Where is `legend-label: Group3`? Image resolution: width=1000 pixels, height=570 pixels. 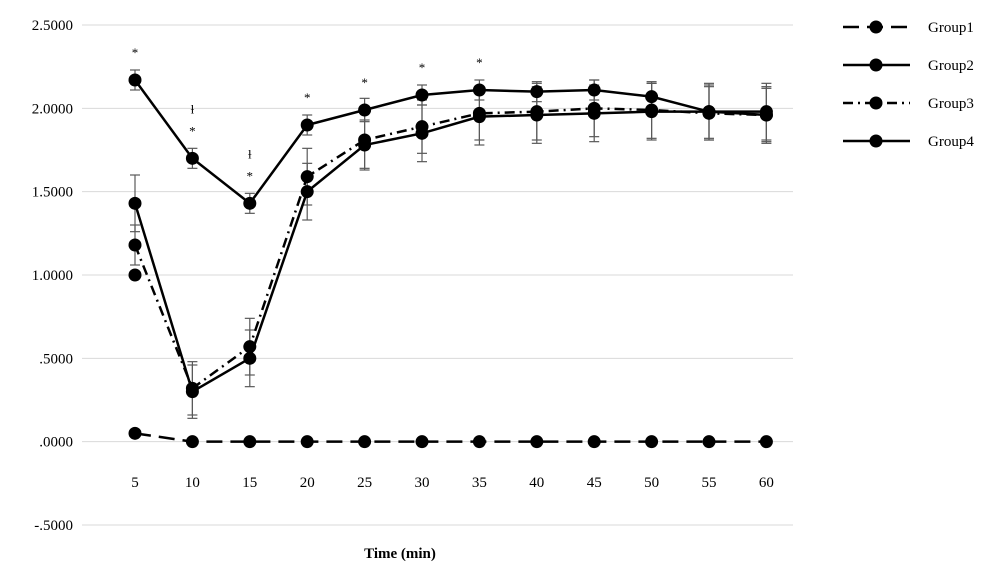 legend-label: Group3 is located at coordinates (951, 104).